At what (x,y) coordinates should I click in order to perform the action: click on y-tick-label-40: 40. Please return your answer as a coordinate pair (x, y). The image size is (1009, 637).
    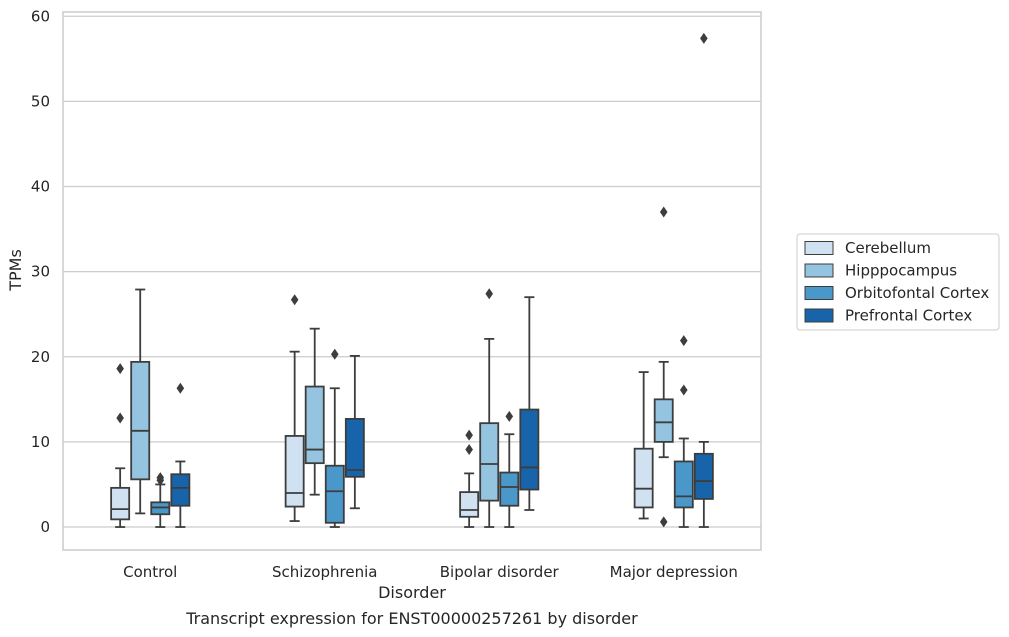
    Looking at the image, I should click on (40, 187).